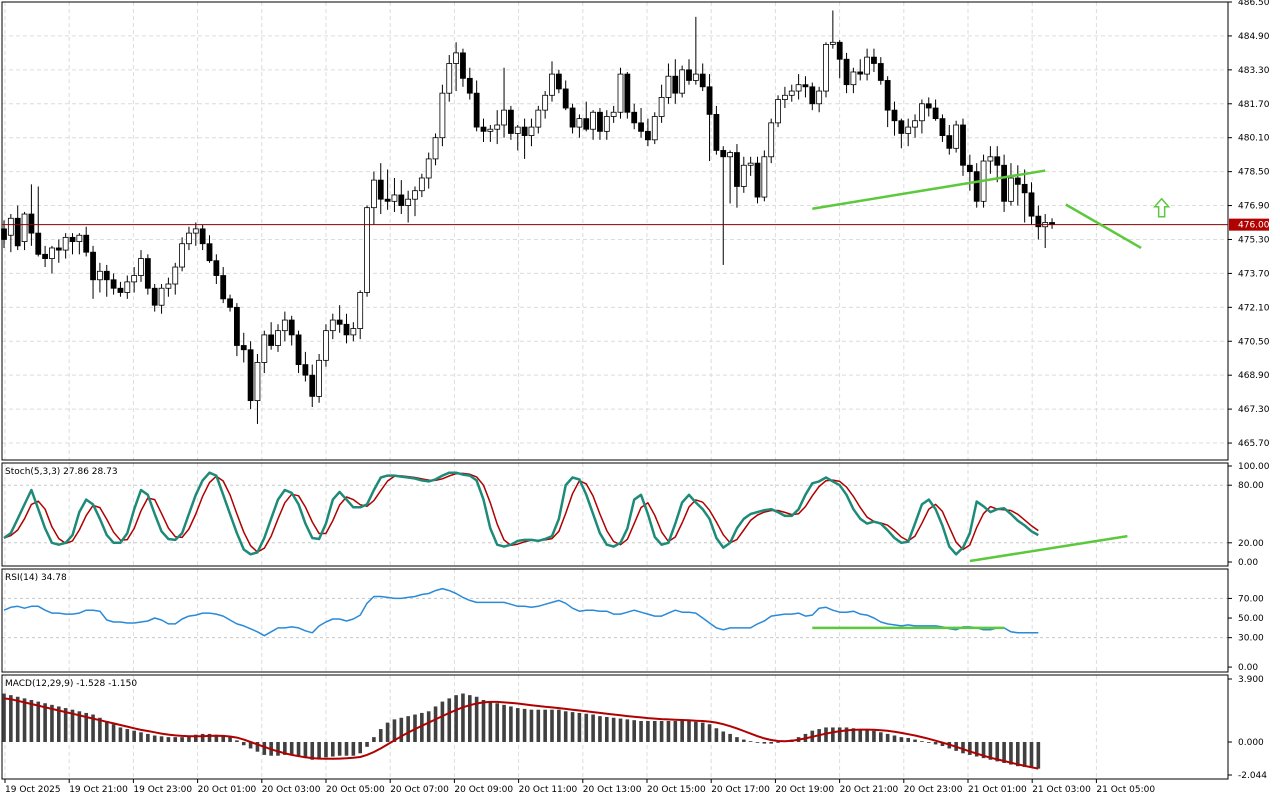 This screenshot has height=800, width=1280. Describe the element at coordinates (227, 790) in the screenshot. I see `x-tick-label: 20 Oct 01:00` at that location.